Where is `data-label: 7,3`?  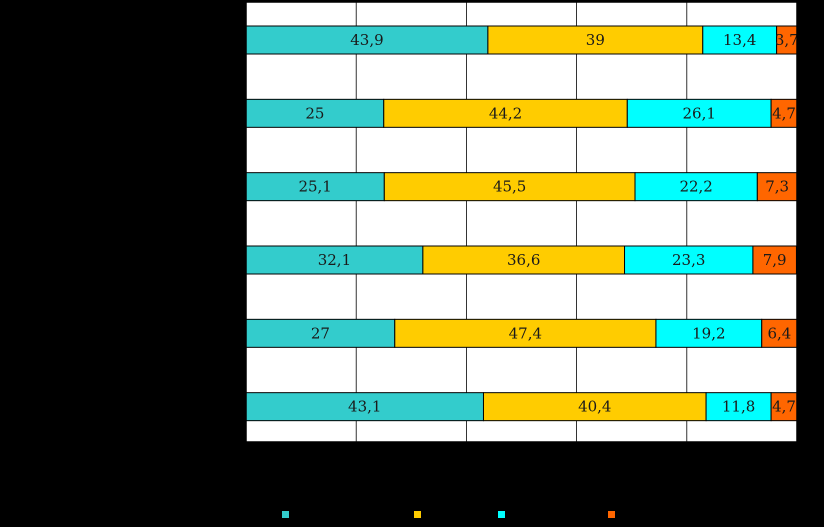
data-label: 7,3 is located at coordinates (777, 187).